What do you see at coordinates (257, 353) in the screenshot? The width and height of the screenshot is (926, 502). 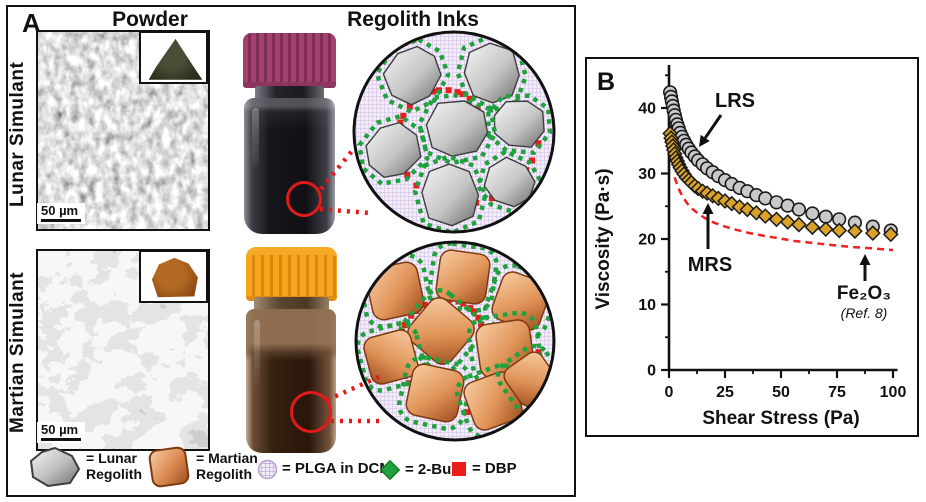 I see `martian-bottle-glint` at bounding box center [257, 353].